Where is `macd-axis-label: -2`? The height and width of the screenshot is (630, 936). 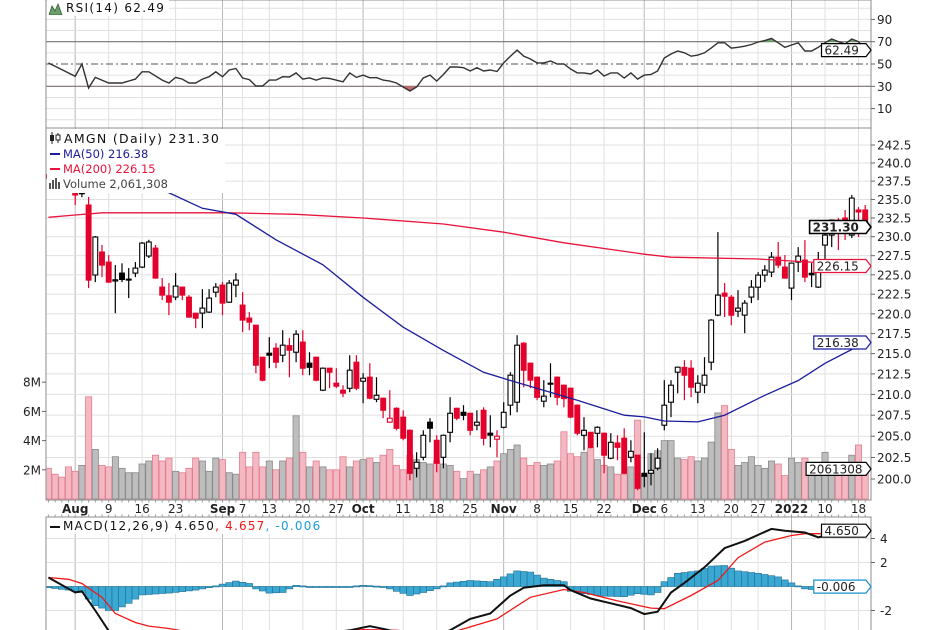
macd-axis-label: -2 is located at coordinates (886, 611).